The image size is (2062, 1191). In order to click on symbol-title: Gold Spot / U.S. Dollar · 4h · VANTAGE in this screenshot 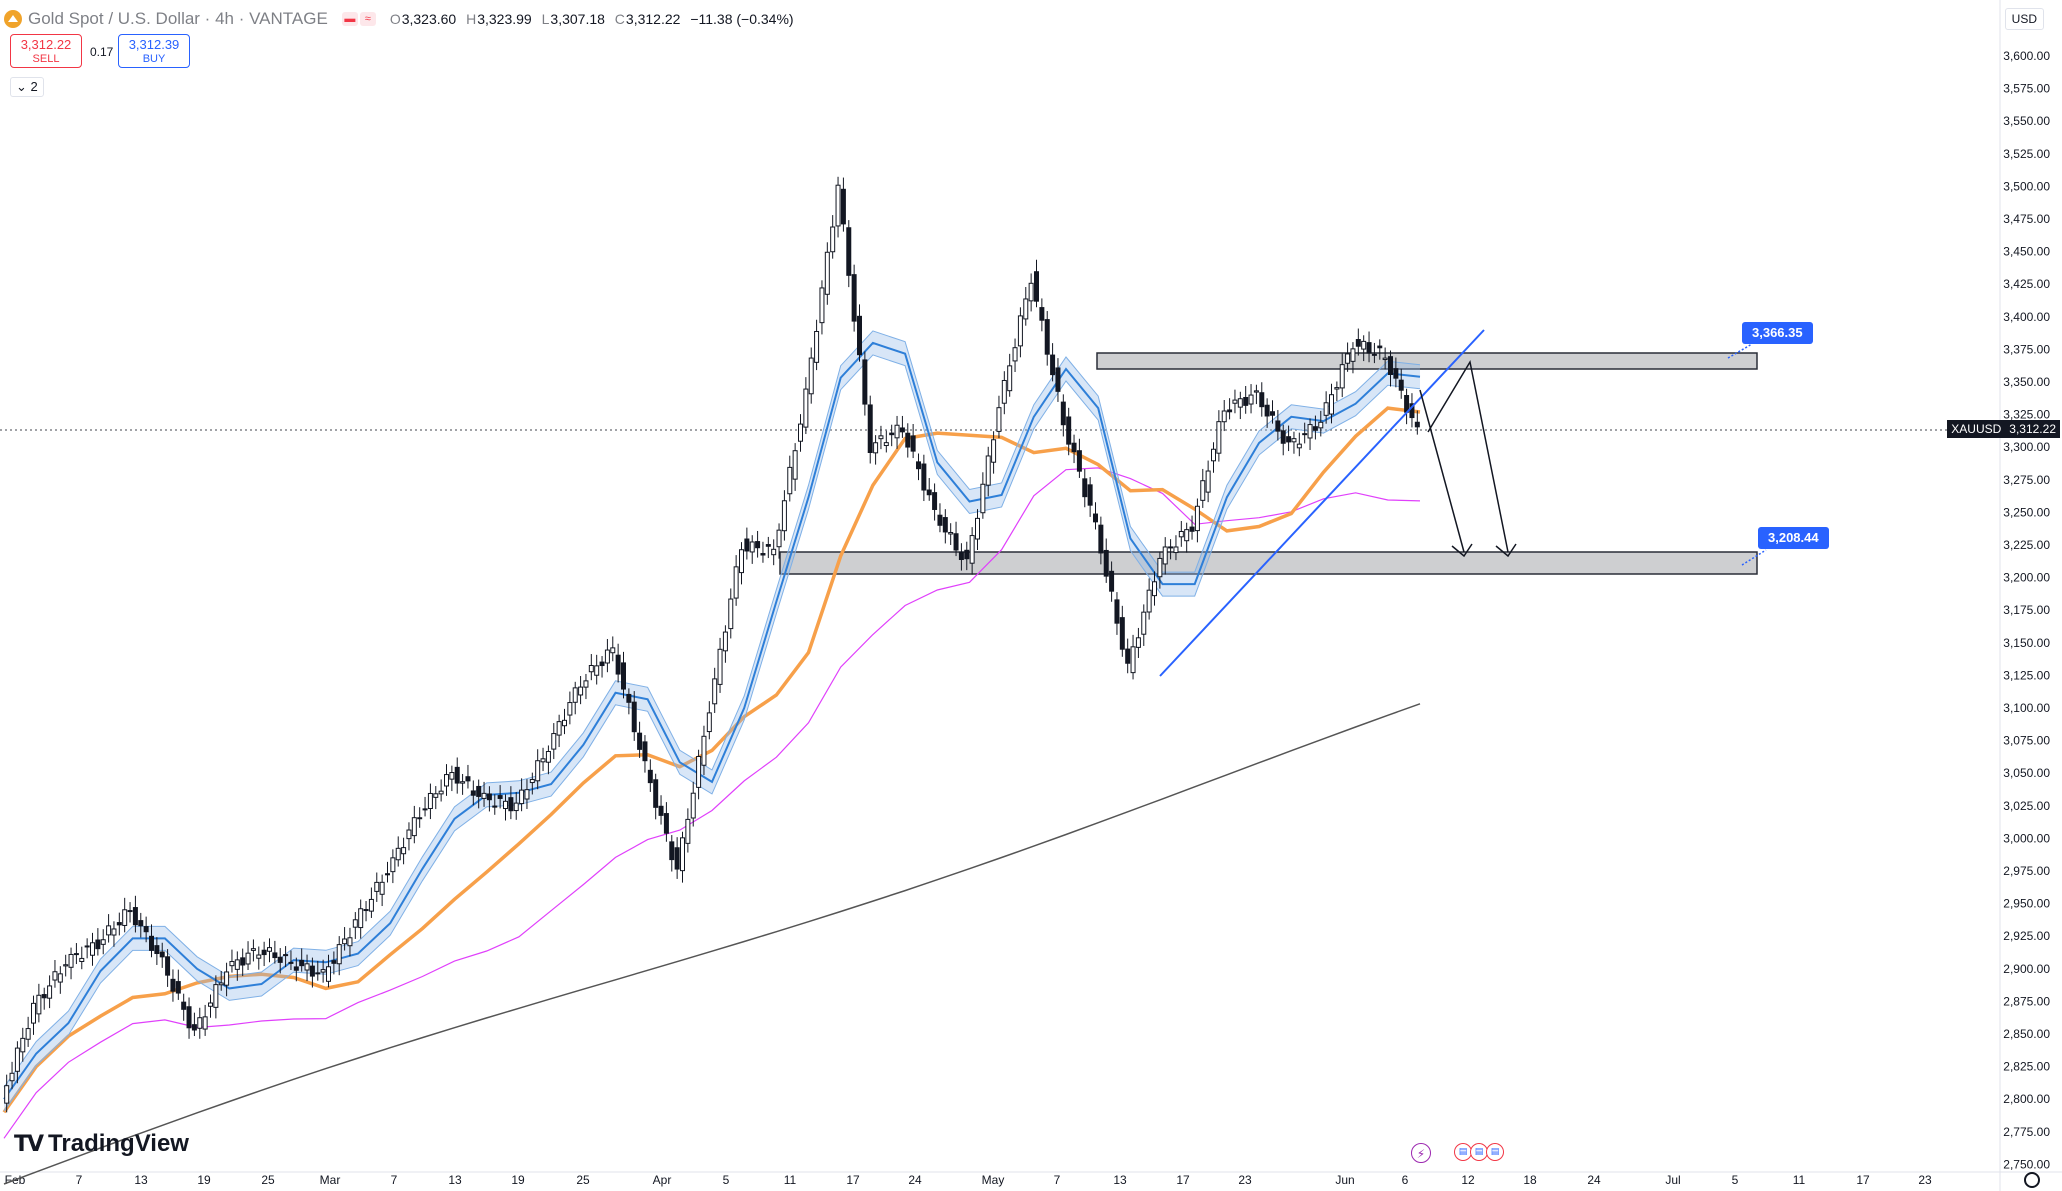, I will do `click(178, 18)`.